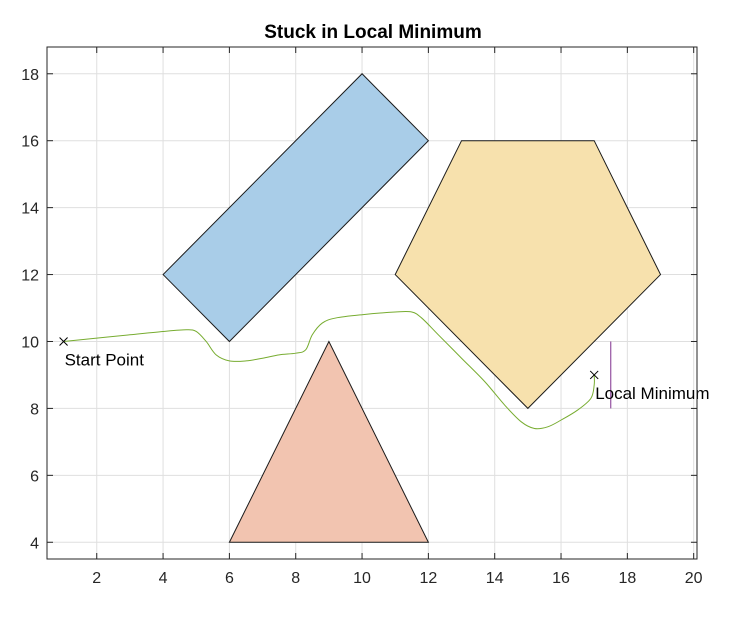 This screenshot has height=630, width=744. I want to click on y-tick-label: 14, so click(30, 209).